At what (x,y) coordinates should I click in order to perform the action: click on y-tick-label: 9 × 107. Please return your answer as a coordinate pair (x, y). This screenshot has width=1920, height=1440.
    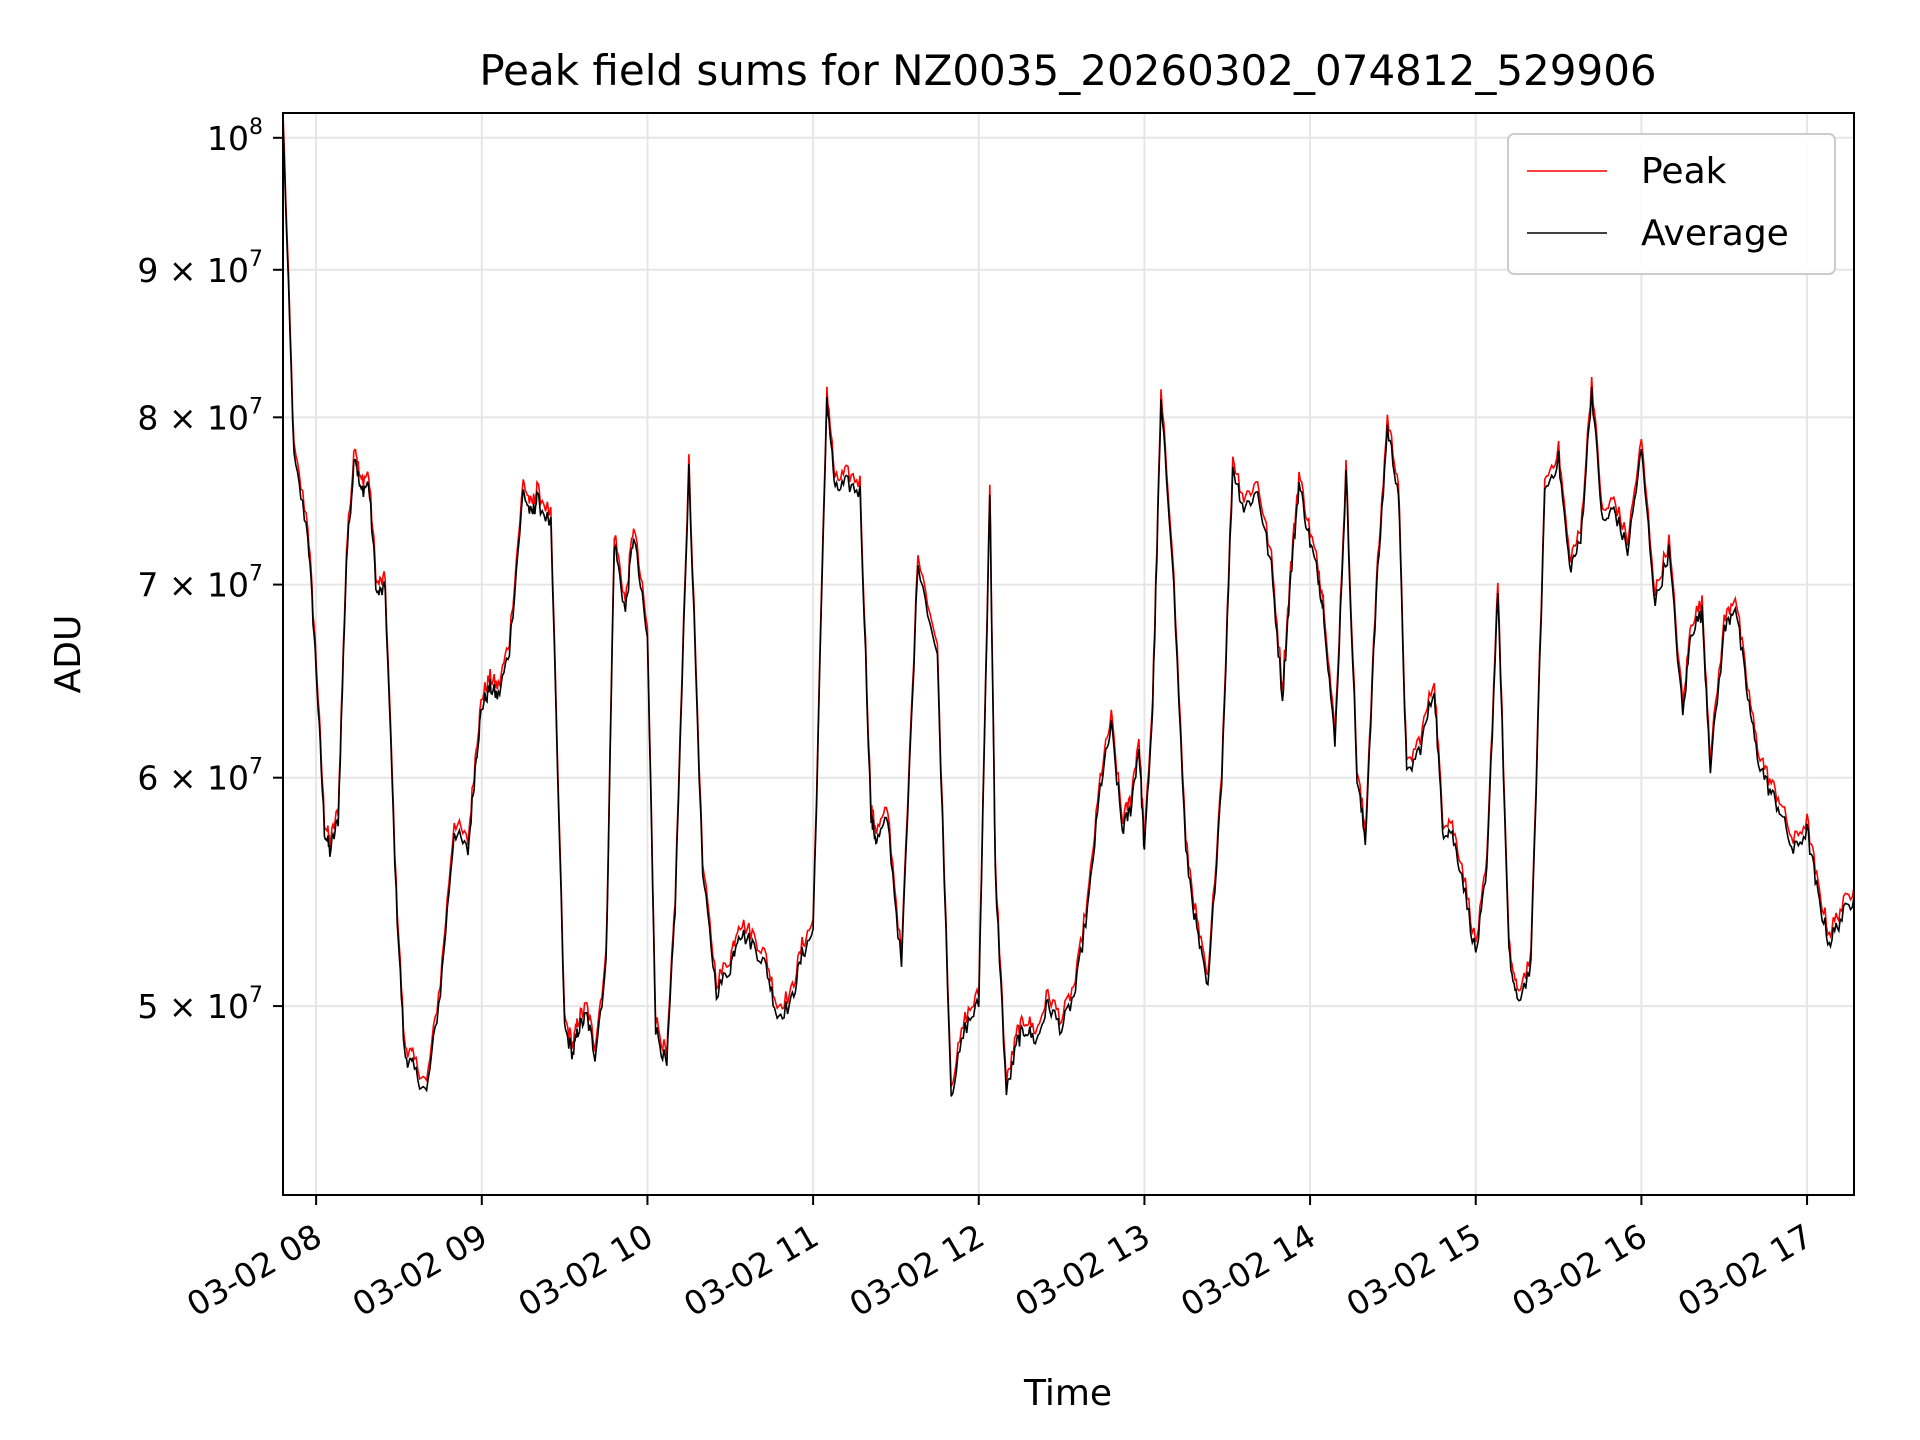
    Looking at the image, I should click on (200, 268).